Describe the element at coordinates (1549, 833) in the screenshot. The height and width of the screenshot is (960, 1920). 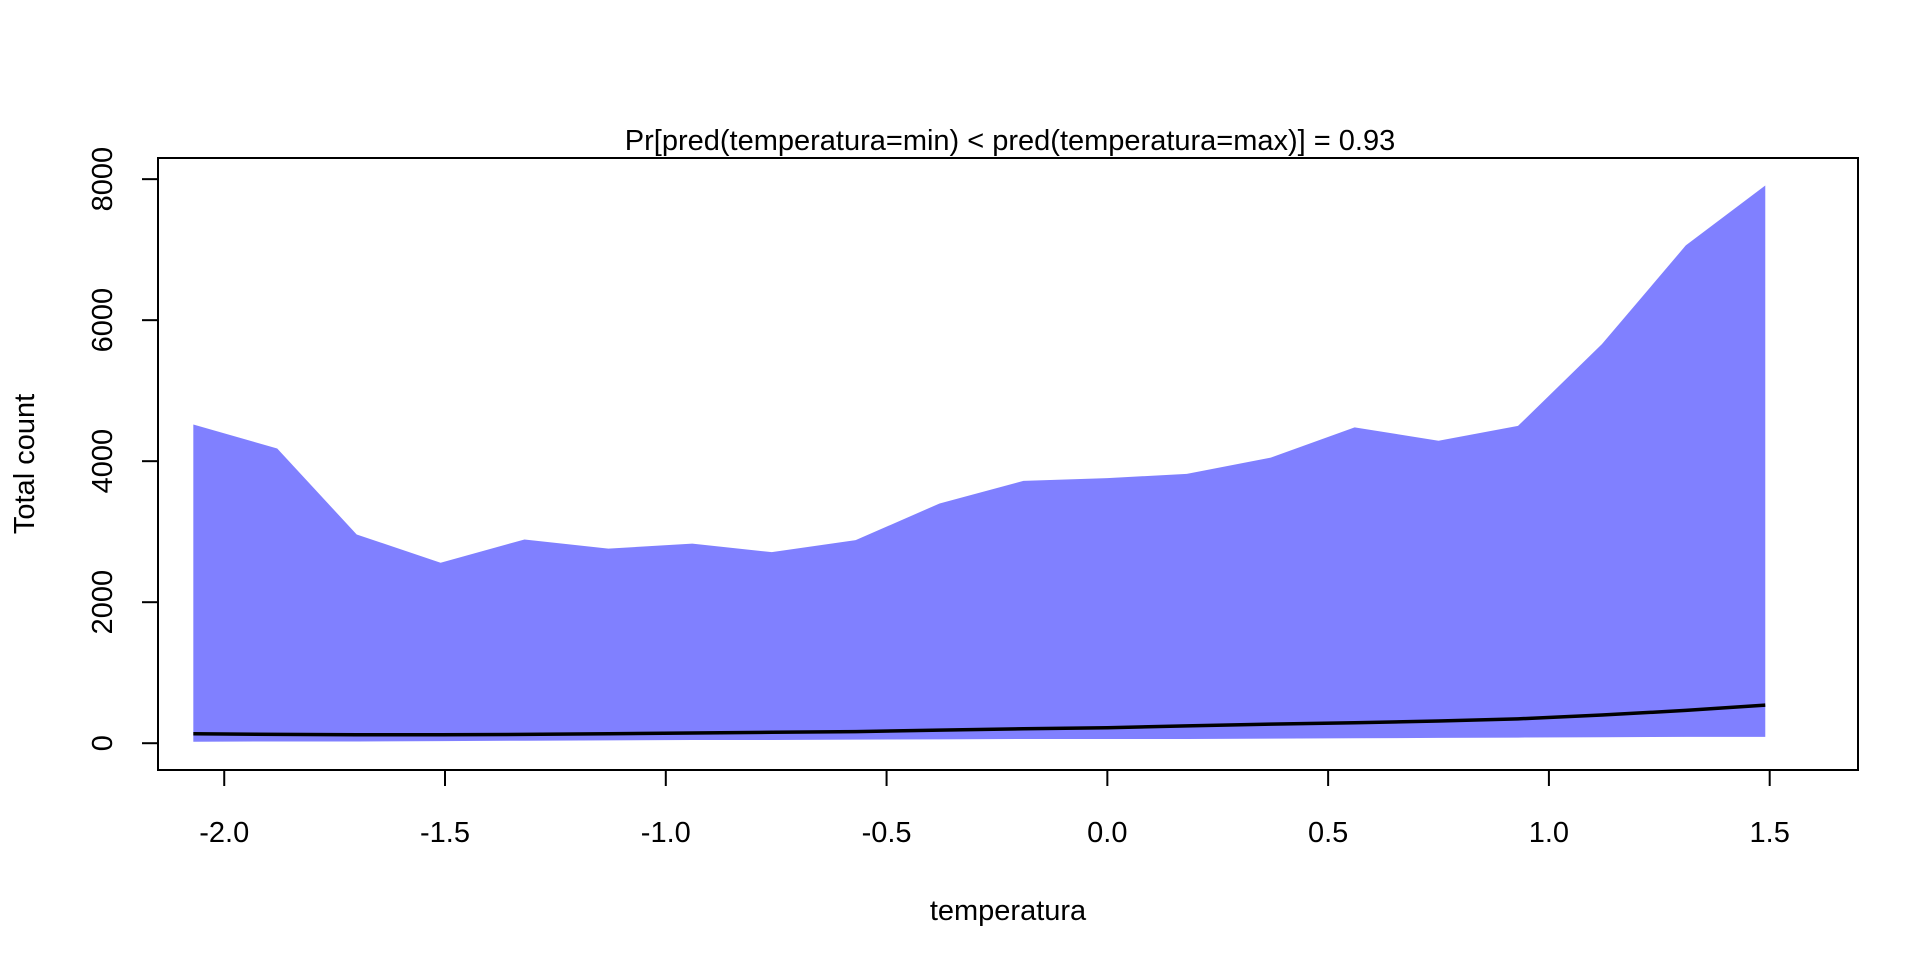
I see `x-tick-label: 1.0` at that location.